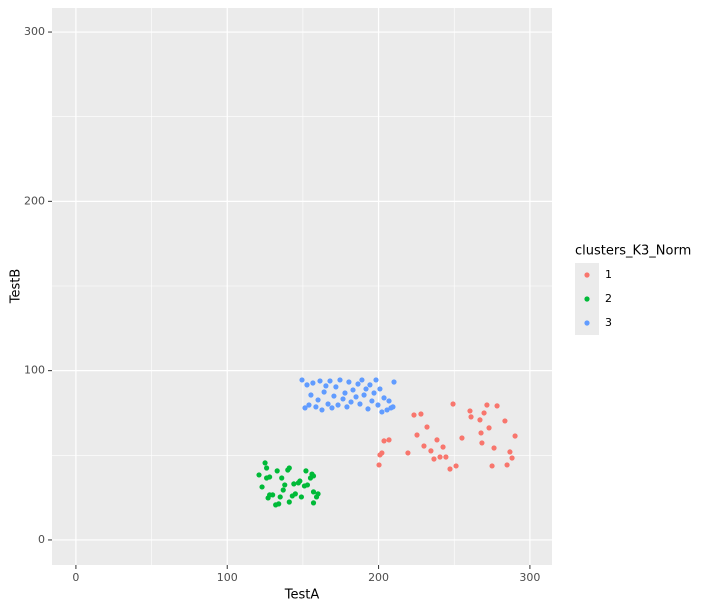 The height and width of the screenshot is (614, 712). Describe the element at coordinates (34, 370) in the screenshot. I see `y-tick-label: 100` at that location.